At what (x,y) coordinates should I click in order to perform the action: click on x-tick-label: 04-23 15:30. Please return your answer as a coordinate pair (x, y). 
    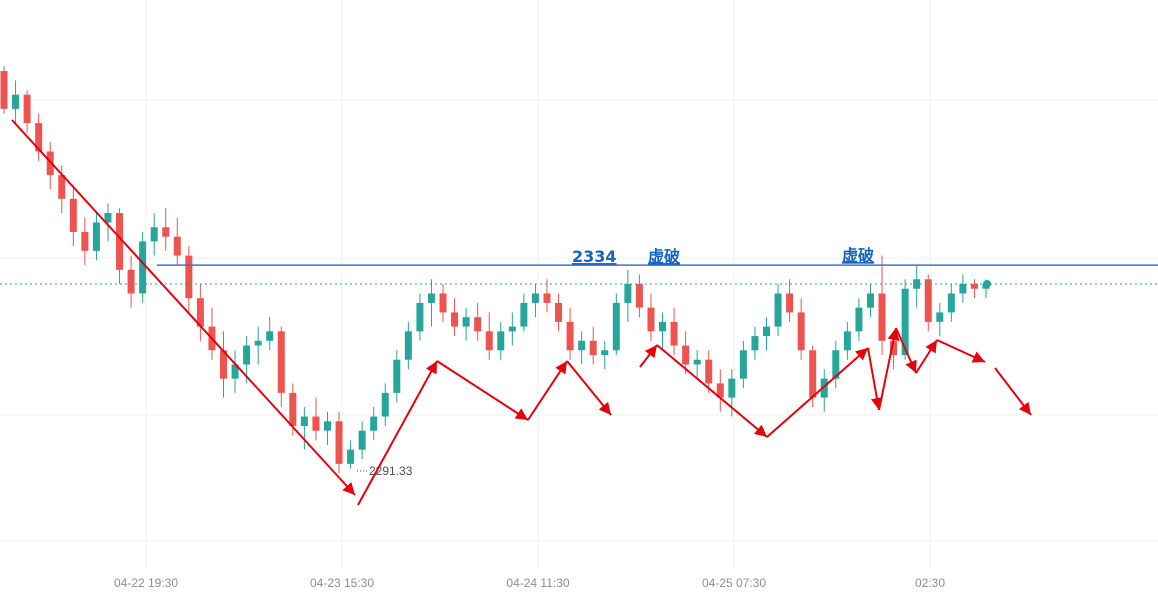
    Looking at the image, I should click on (342, 583).